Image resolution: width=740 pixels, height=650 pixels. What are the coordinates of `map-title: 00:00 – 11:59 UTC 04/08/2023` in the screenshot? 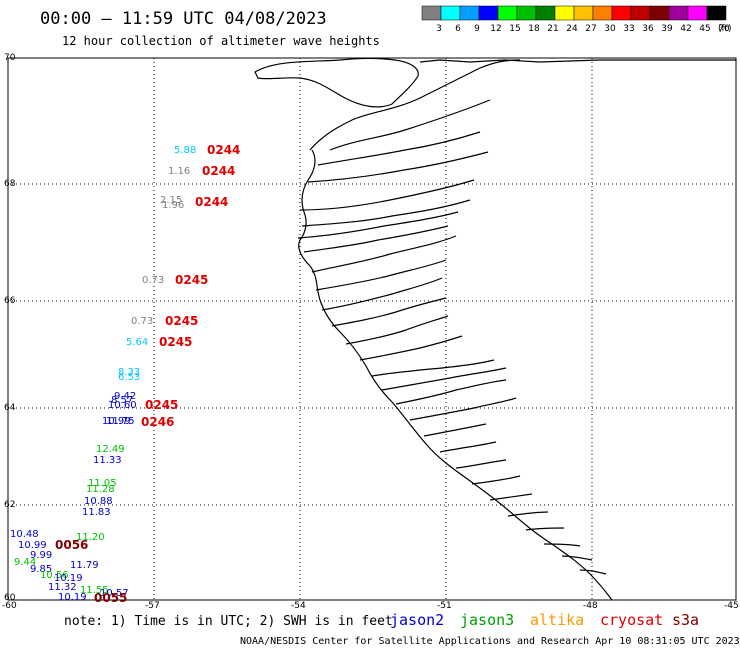 It's located at (183, 19).